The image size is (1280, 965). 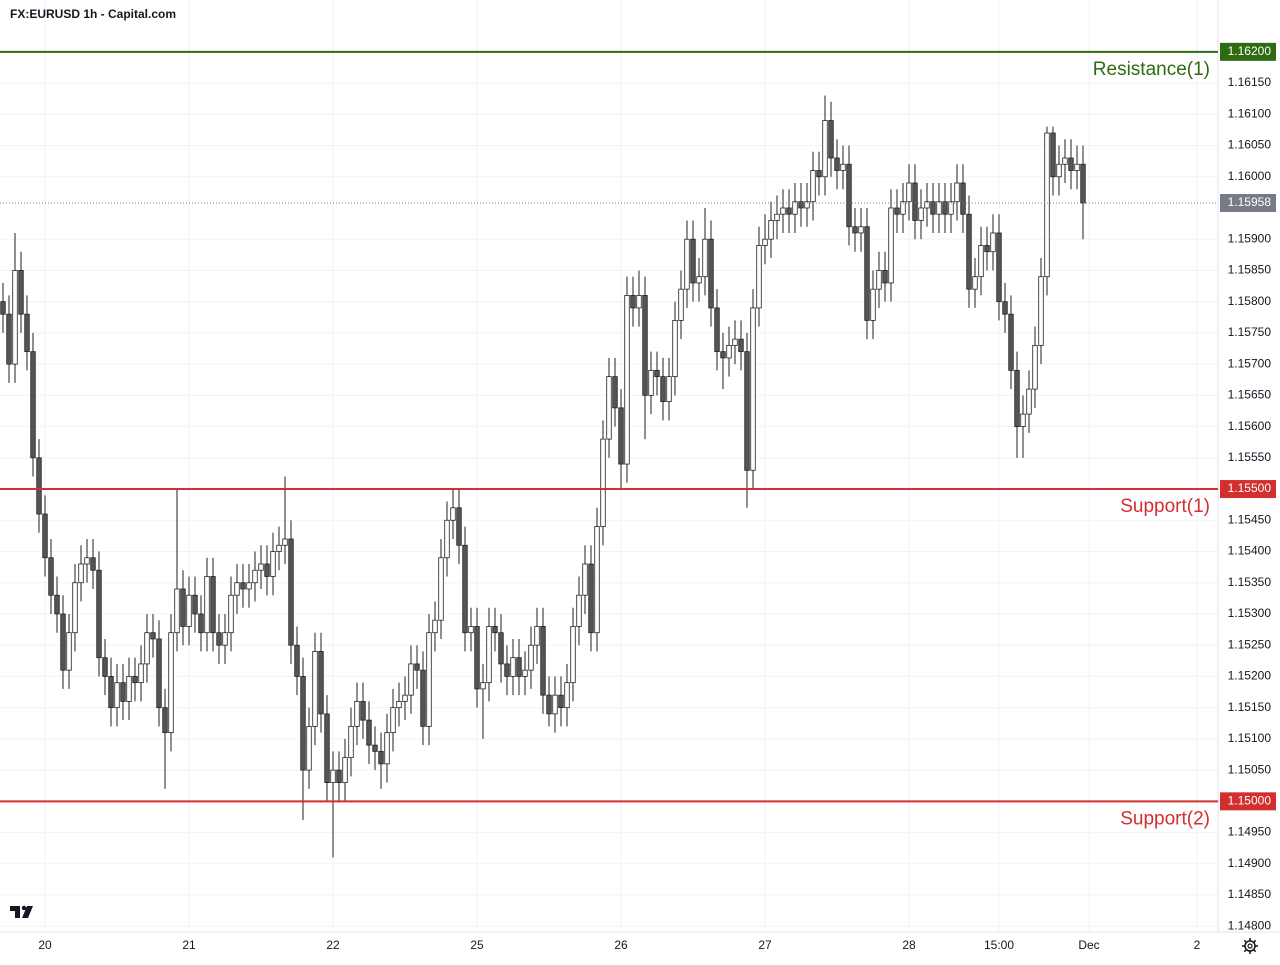 What do you see at coordinates (1250, 832) in the screenshot?
I see `y-tick-label: 1.14950` at bounding box center [1250, 832].